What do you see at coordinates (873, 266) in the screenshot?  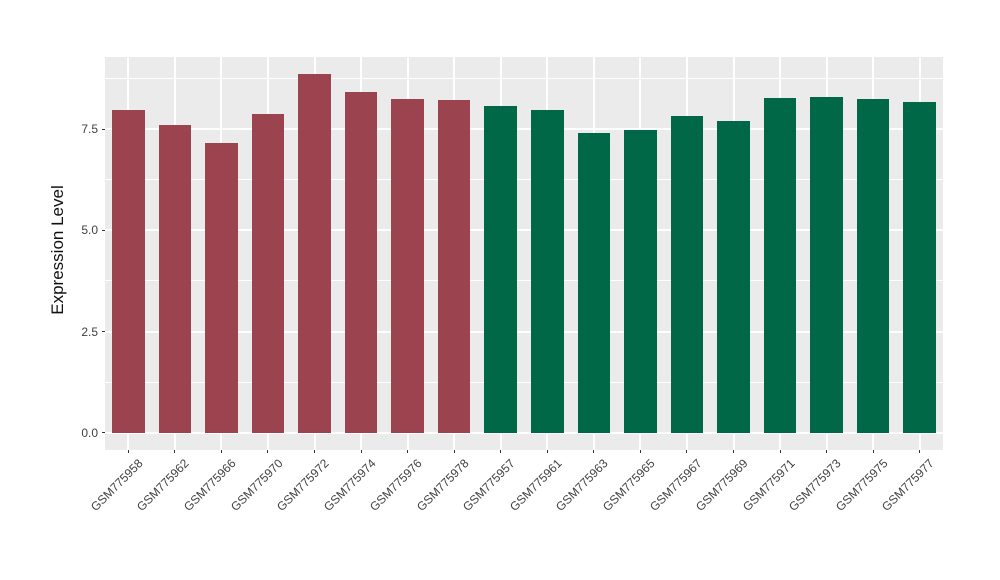 I see `bar-GSM775975` at bounding box center [873, 266].